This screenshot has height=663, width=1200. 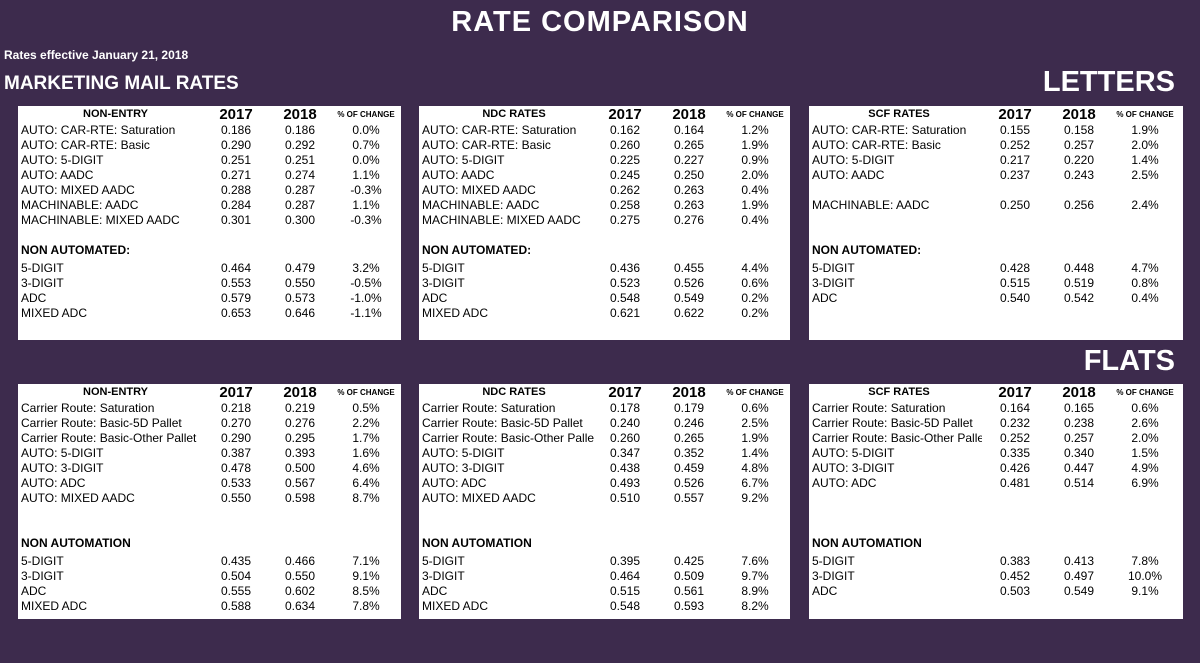 I want to click on value-2017: 0.164, so click(x=1015, y=408).